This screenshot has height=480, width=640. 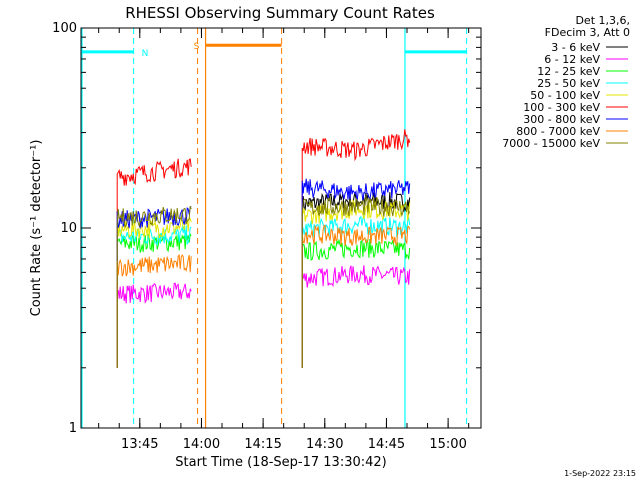 What do you see at coordinates (73, 428) in the screenshot?
I see `y-tick-label: 1` at bounding box center [73, 428].